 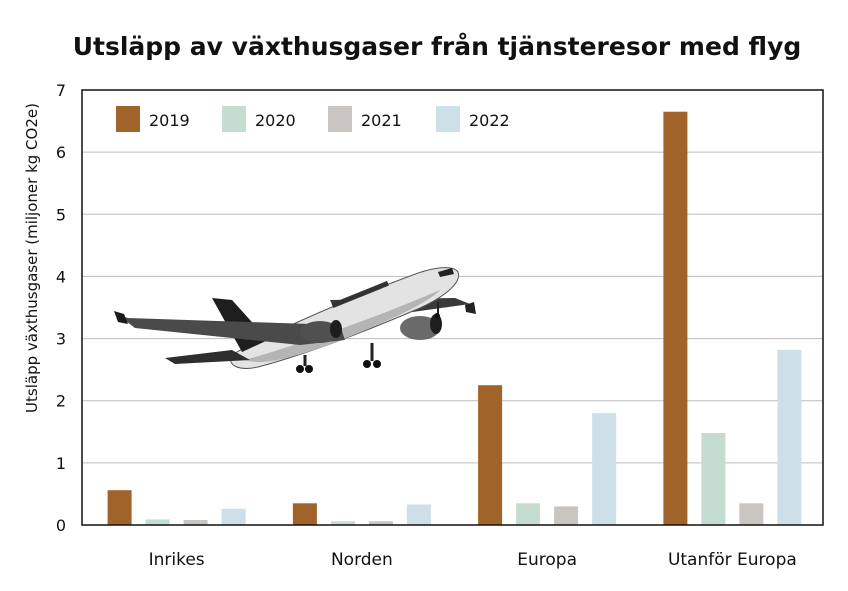 What do you see at coordinates (448, 119) in the screenshot?
I see `legend-swatch-2022` at bounding box center [448, 119].